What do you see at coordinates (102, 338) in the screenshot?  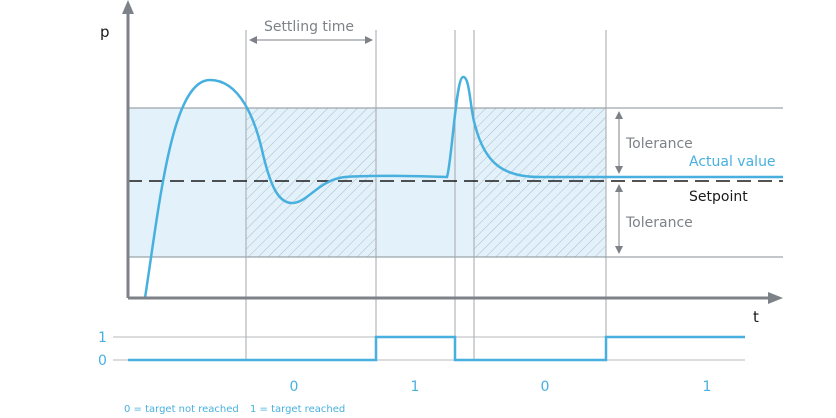 I see `signal-level-1: 1` at bounding box center [102, 338].